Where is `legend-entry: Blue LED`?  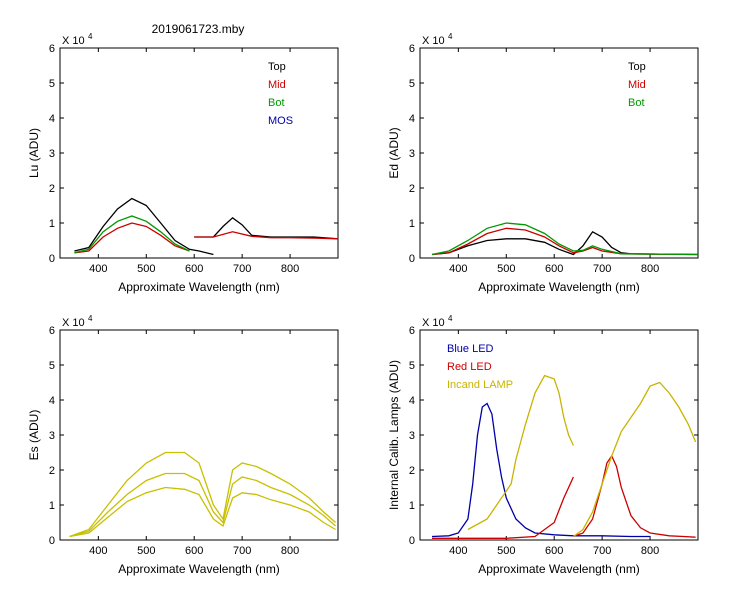 legend-entry: Blue LED is located at coordinates (470, 349).